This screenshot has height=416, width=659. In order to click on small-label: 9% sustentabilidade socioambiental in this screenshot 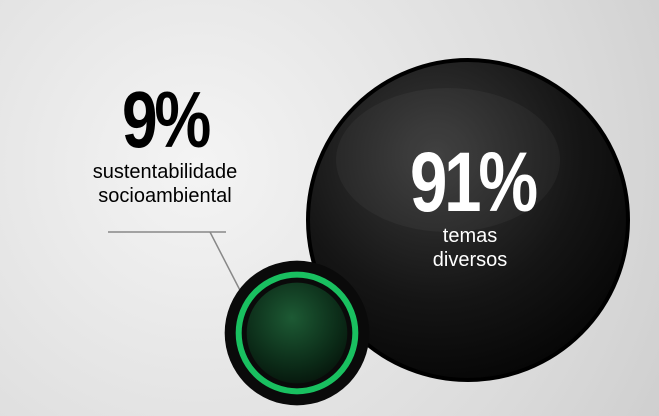, I will do `click(165, 144)`.